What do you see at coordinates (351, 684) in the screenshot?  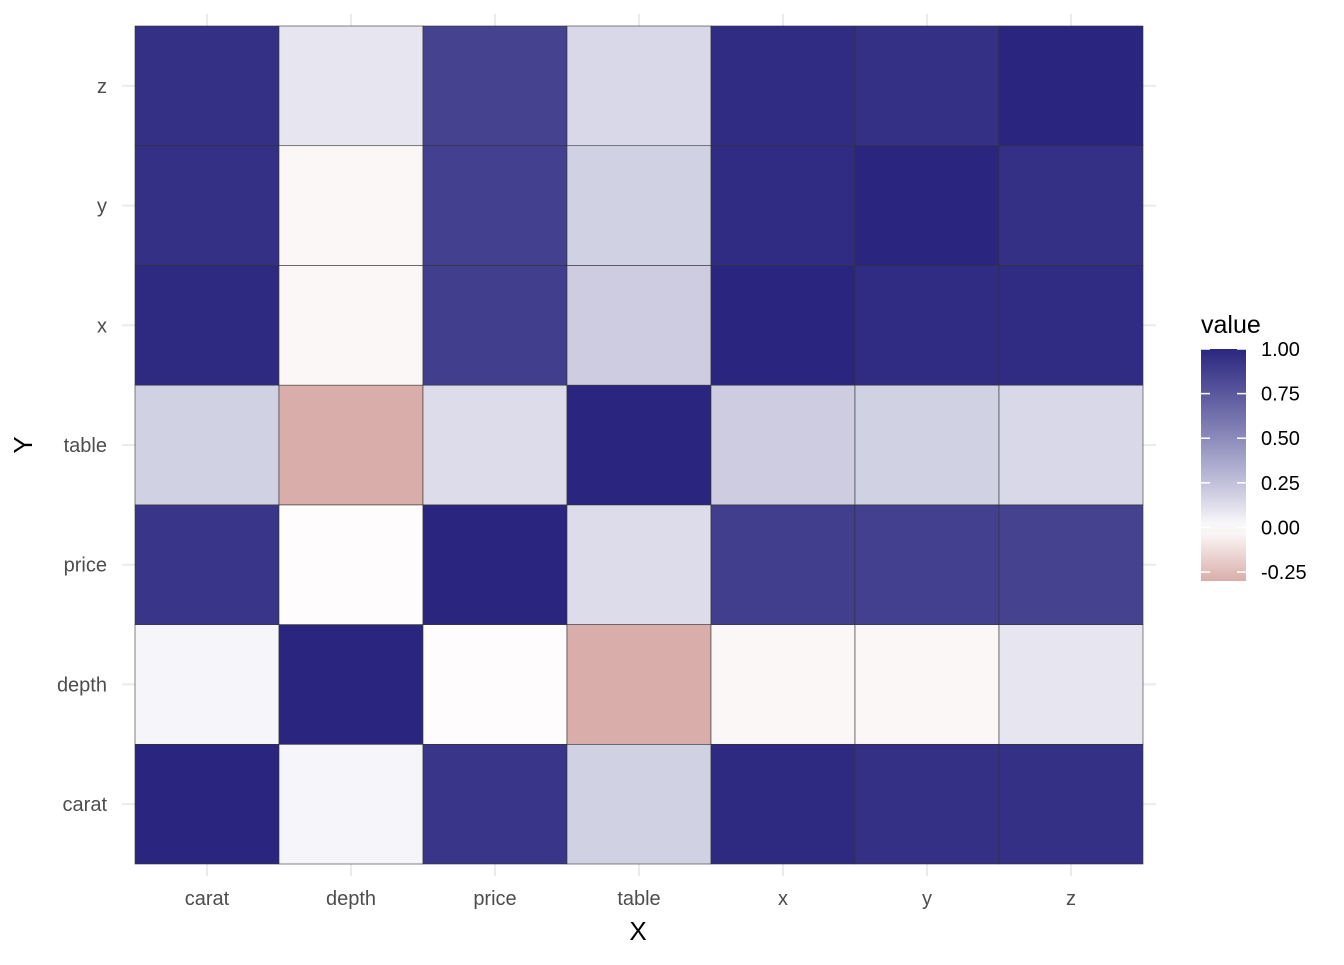 I see `heatmap-cell-depth-depth` at bounding box center [351, 684].